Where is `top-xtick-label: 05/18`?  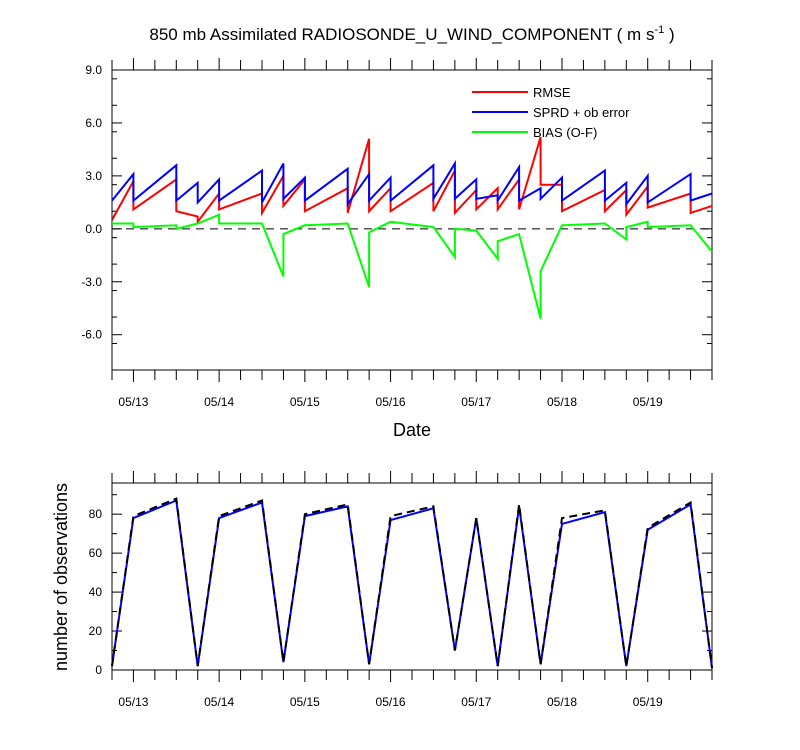
top-xtick-label: 05/18 is located at coordinates (562, 402).